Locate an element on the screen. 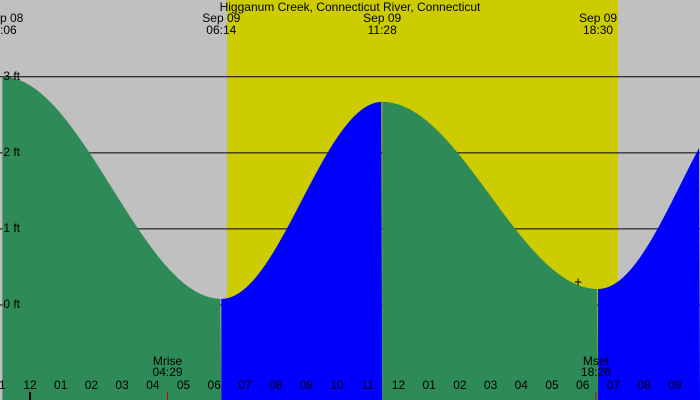 This screenshot has height=400, width=700. rising-tide is located at coordinates (649, 273).